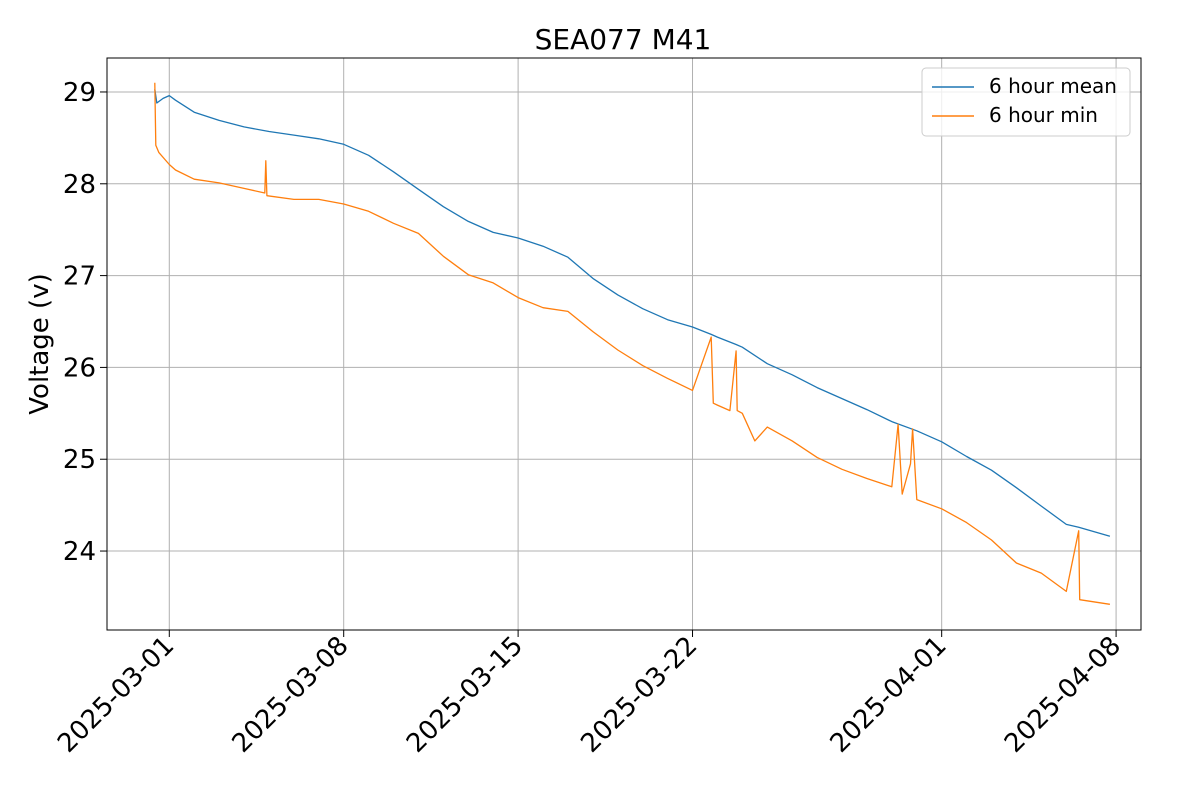 Image resolution: width=1200 pixels, height=804 pixels. I want to click on legend: 6 hour mean 6 hour min, so click(1026, 102).